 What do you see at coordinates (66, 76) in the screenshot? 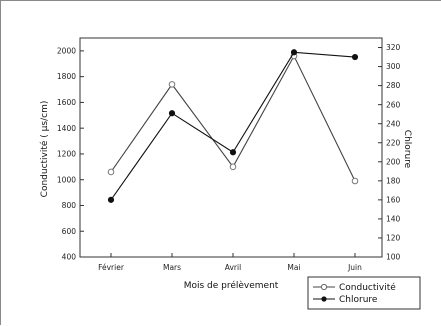
I see `left-tick-label: 1800` at bounding box center [66, 76].